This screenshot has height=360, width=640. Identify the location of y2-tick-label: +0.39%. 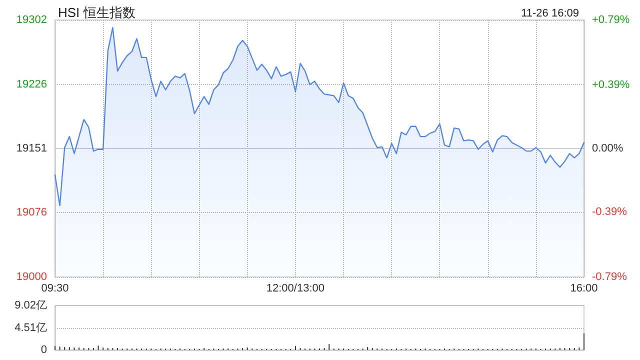
(611, 85).